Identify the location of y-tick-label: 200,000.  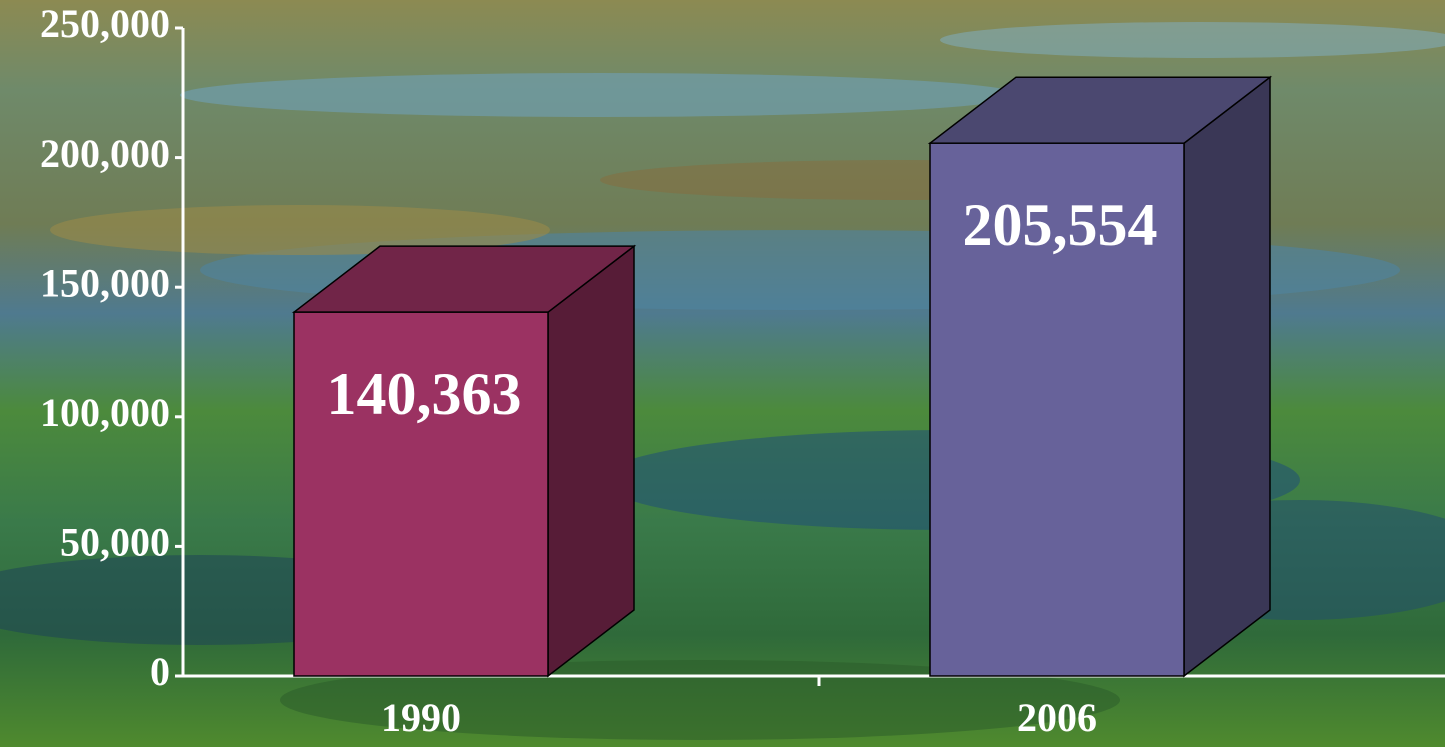
(105, 153).